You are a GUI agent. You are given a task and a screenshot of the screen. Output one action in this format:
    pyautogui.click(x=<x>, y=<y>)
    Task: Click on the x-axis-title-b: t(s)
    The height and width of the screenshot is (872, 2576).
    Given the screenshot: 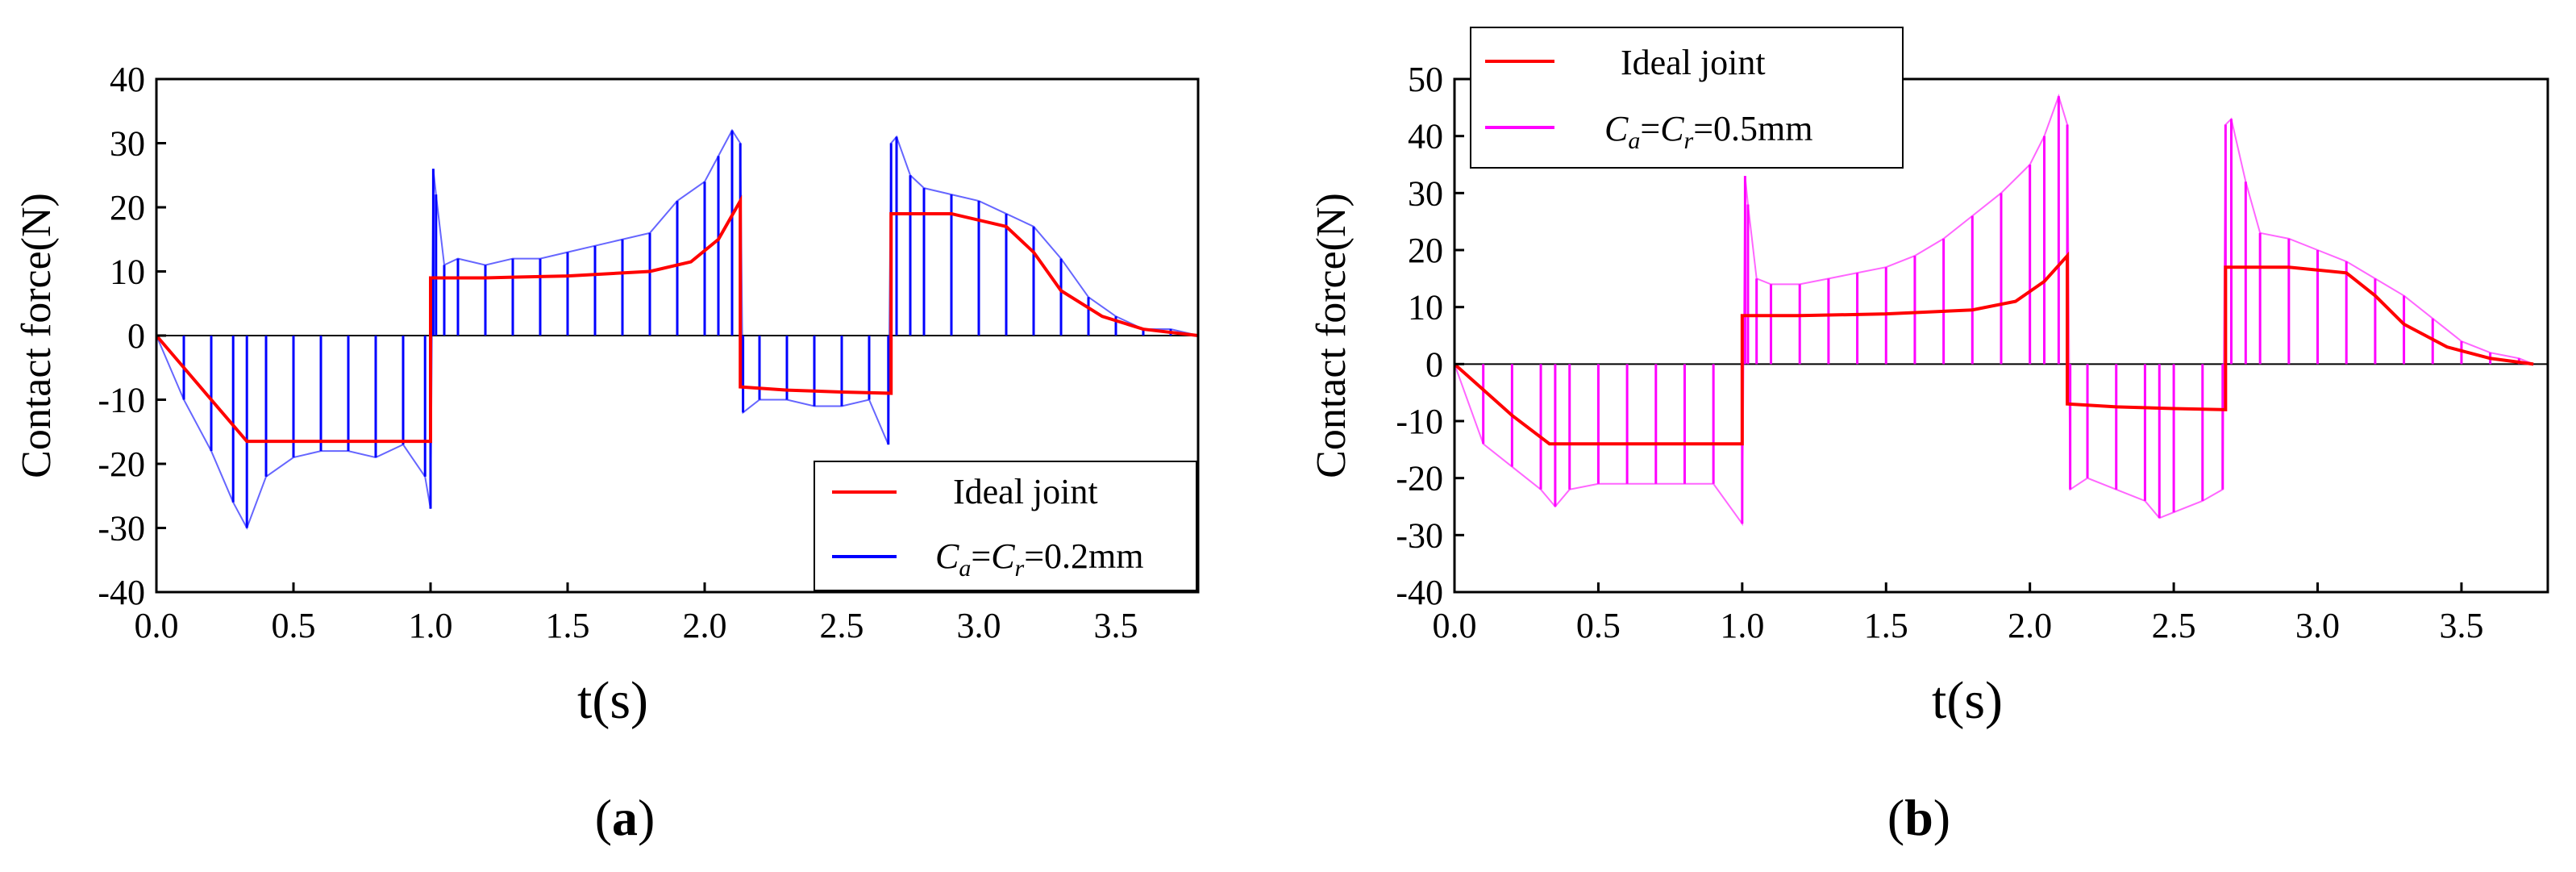 What is the action you would take?
    pyautogui.click(x=1968, y=700)
    